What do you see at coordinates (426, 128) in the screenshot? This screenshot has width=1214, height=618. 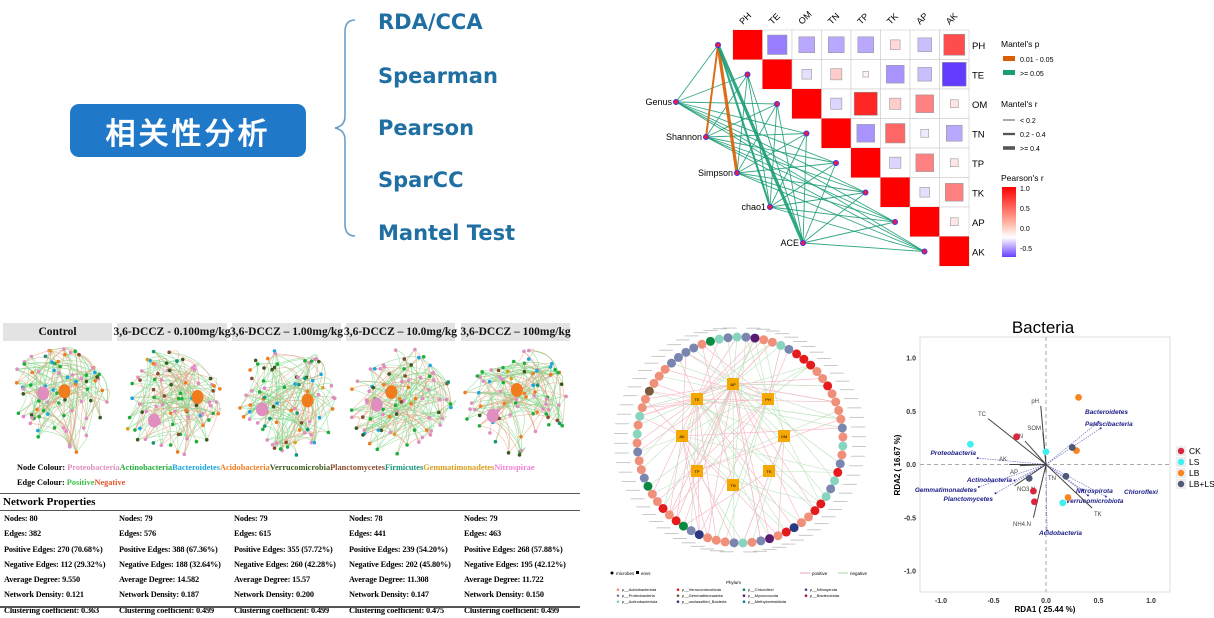 I see `method-pearson: Pearson` at bounding box center [426, 128].